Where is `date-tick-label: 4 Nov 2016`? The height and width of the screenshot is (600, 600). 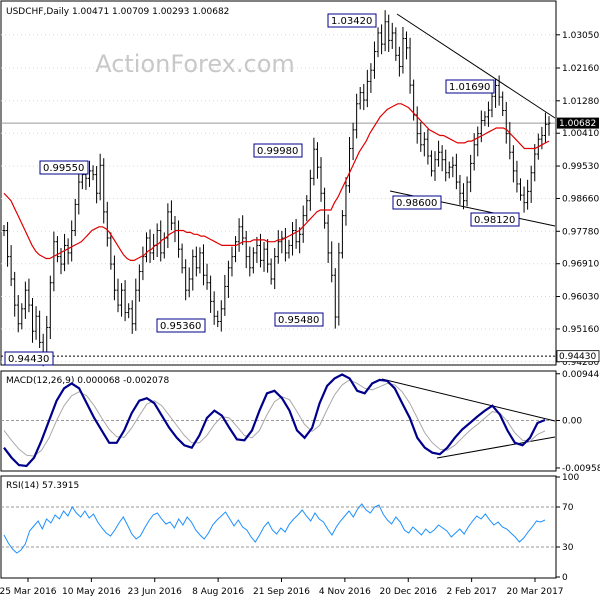
date-tick-label: 4 Nov 2016 is located at coordinates (345, 592).